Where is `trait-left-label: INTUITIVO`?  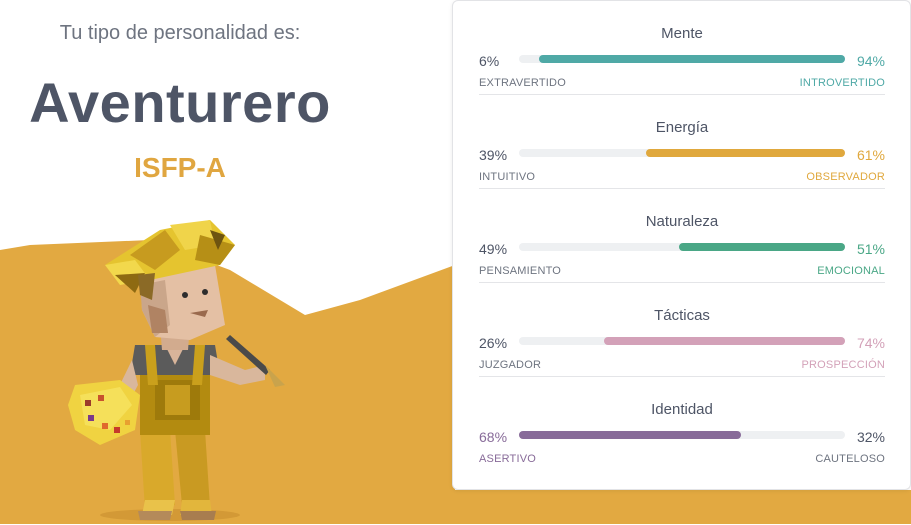 trait-left-label: INTUITIVO is located at coordinates (507, 177).